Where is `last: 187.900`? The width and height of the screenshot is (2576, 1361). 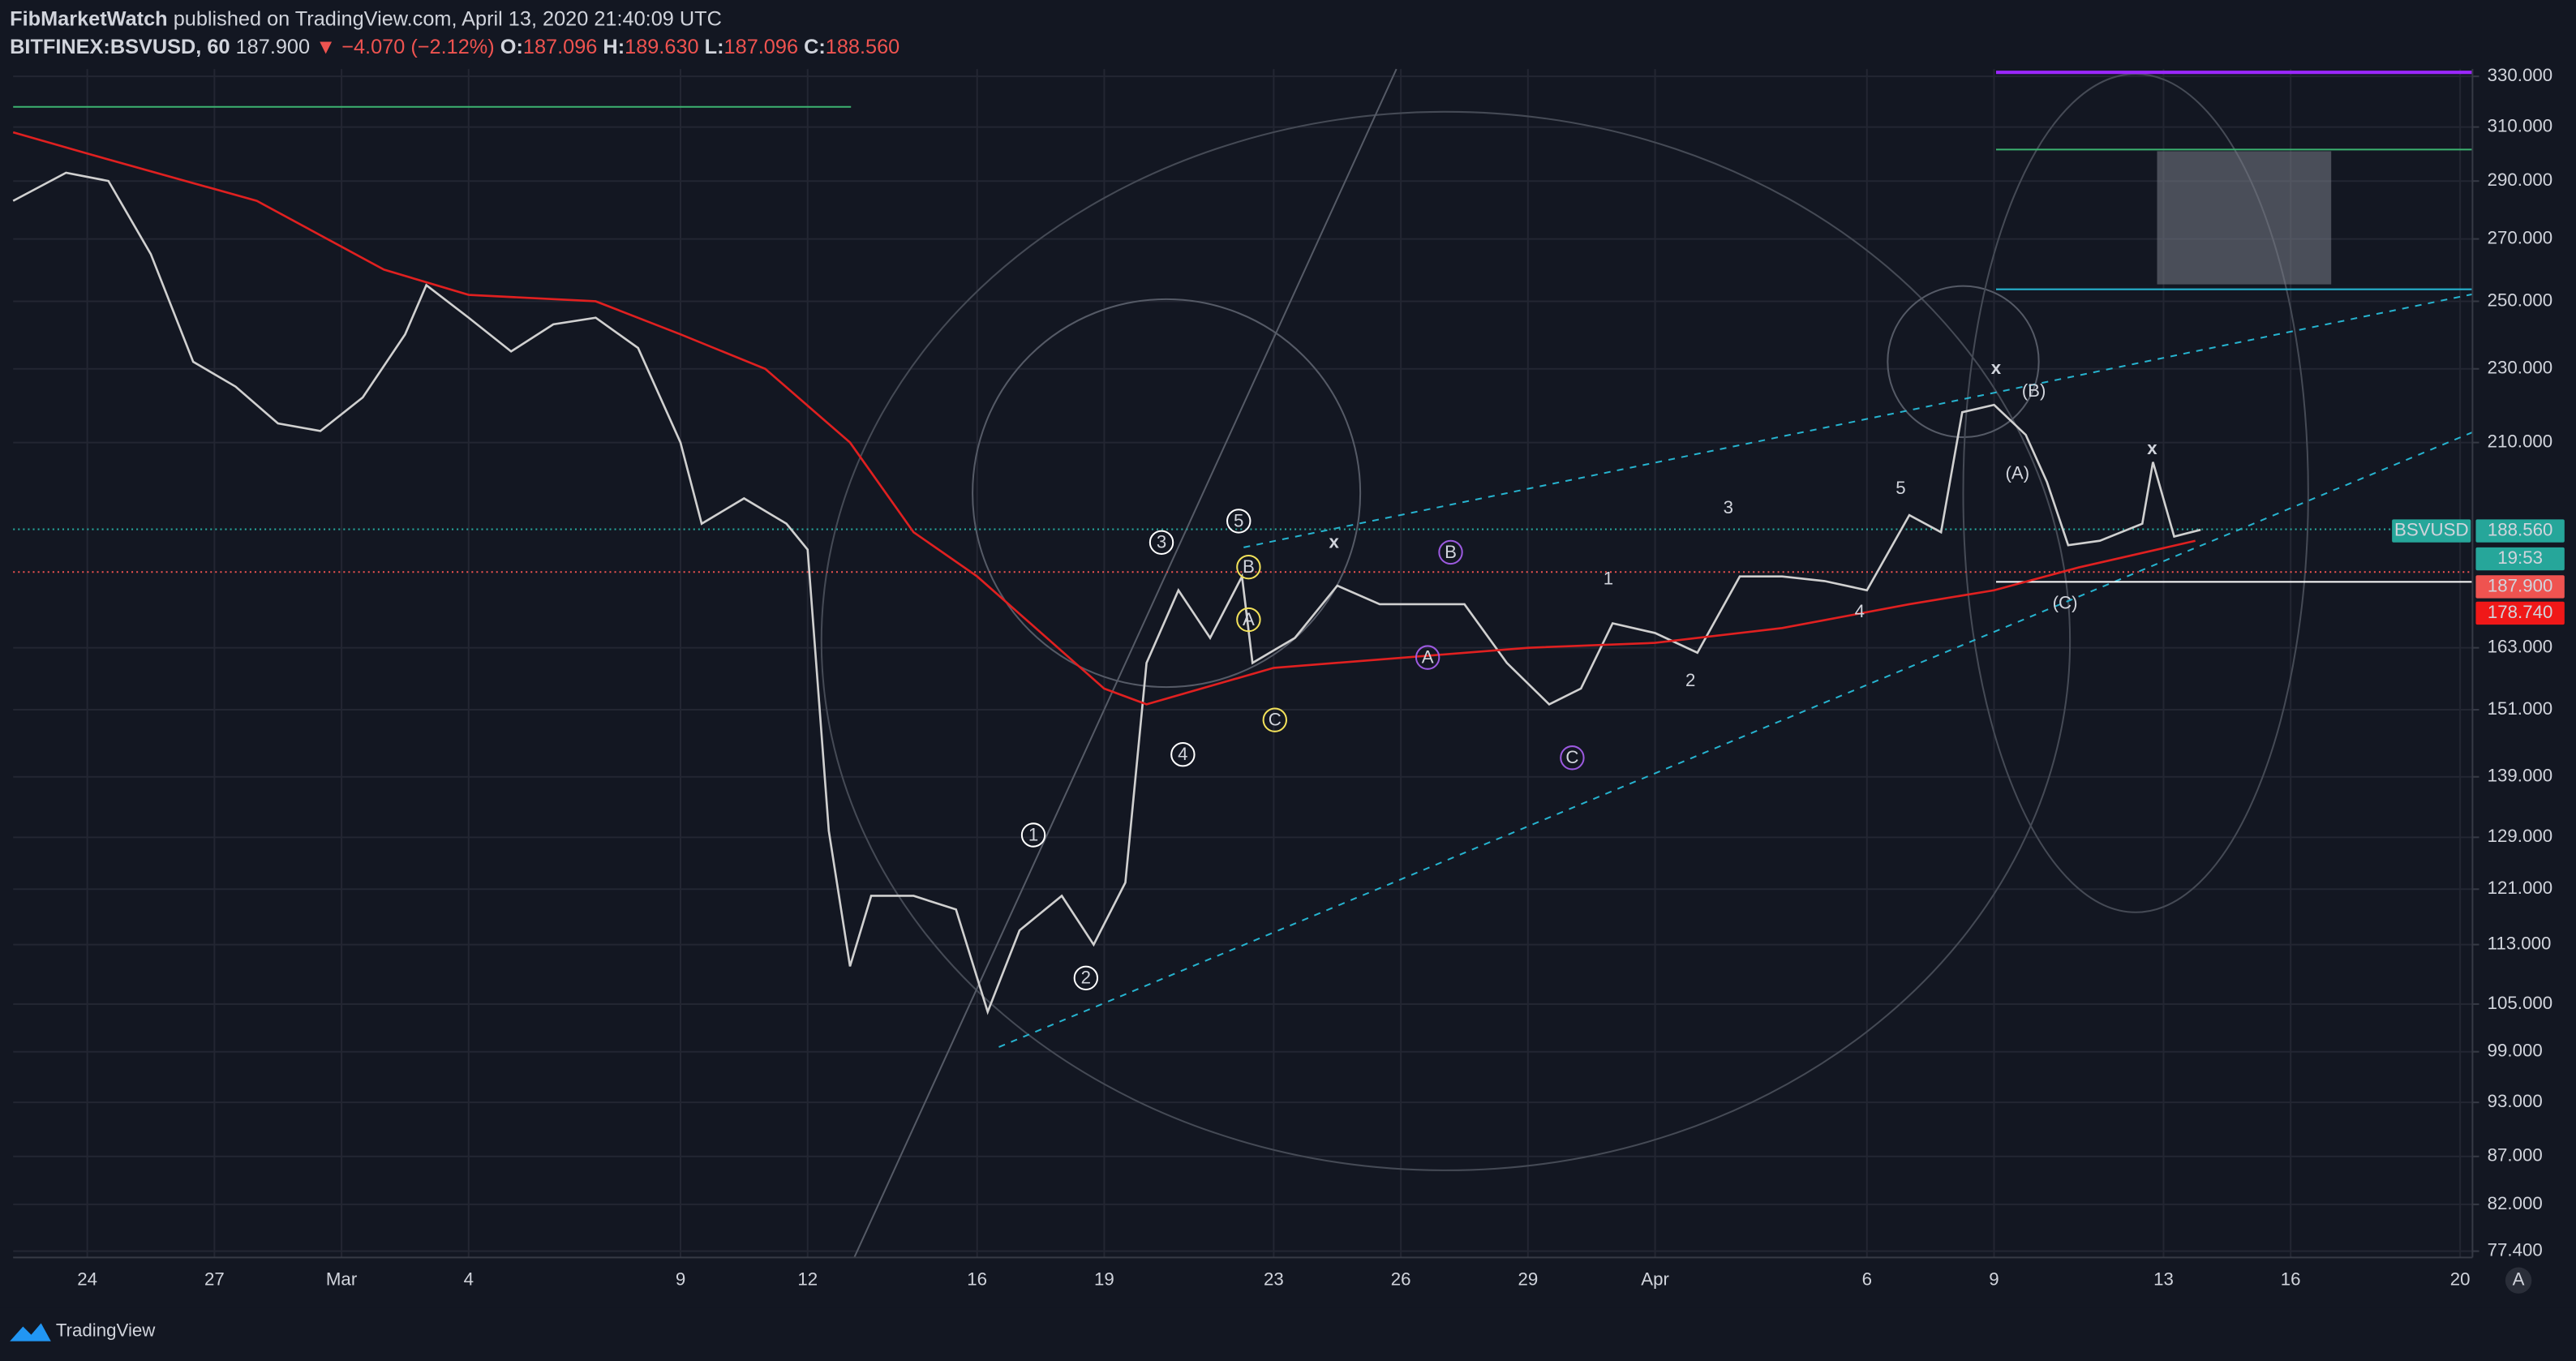
last: 187.900 is located at coordinates (273, 46).